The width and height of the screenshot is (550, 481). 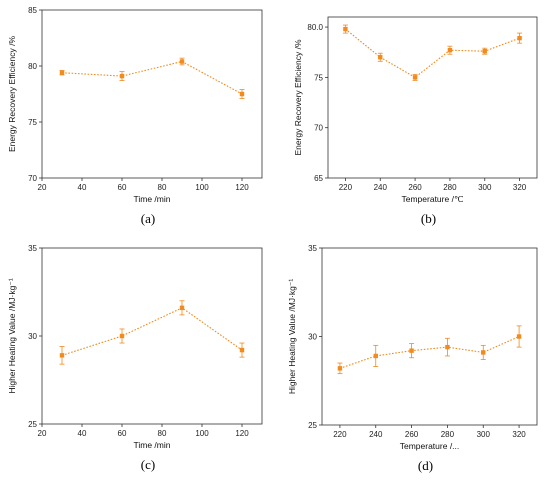 I want to click on x-axis-title: Temperature /℃, so click(x=433, y=199).